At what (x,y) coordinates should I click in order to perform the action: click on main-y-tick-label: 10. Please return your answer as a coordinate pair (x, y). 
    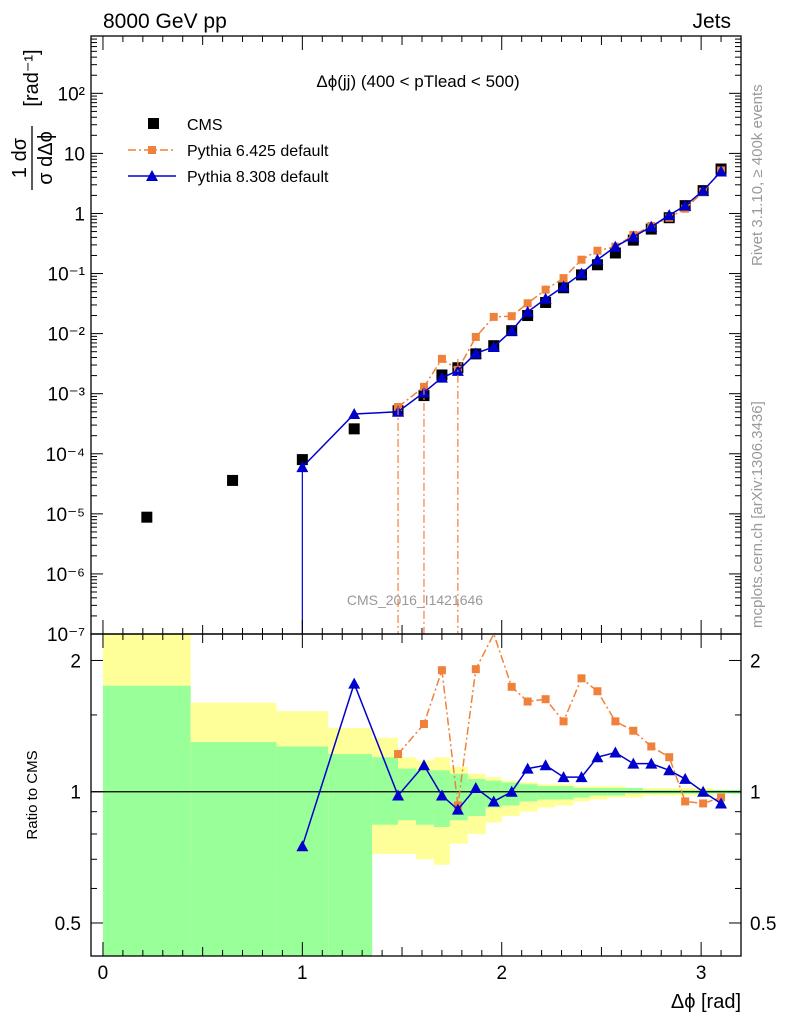
    Looking at the image, I should click on (74, 154).